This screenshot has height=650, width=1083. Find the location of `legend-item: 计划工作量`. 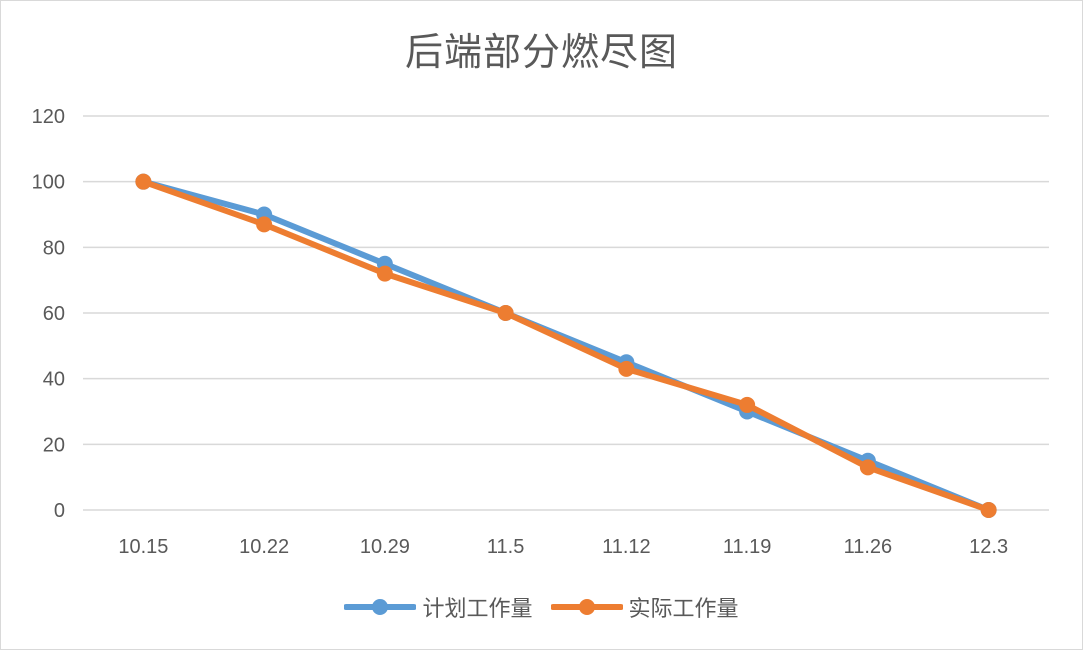

legend-item: 计划工作量 is located at coordinates (438, 607).